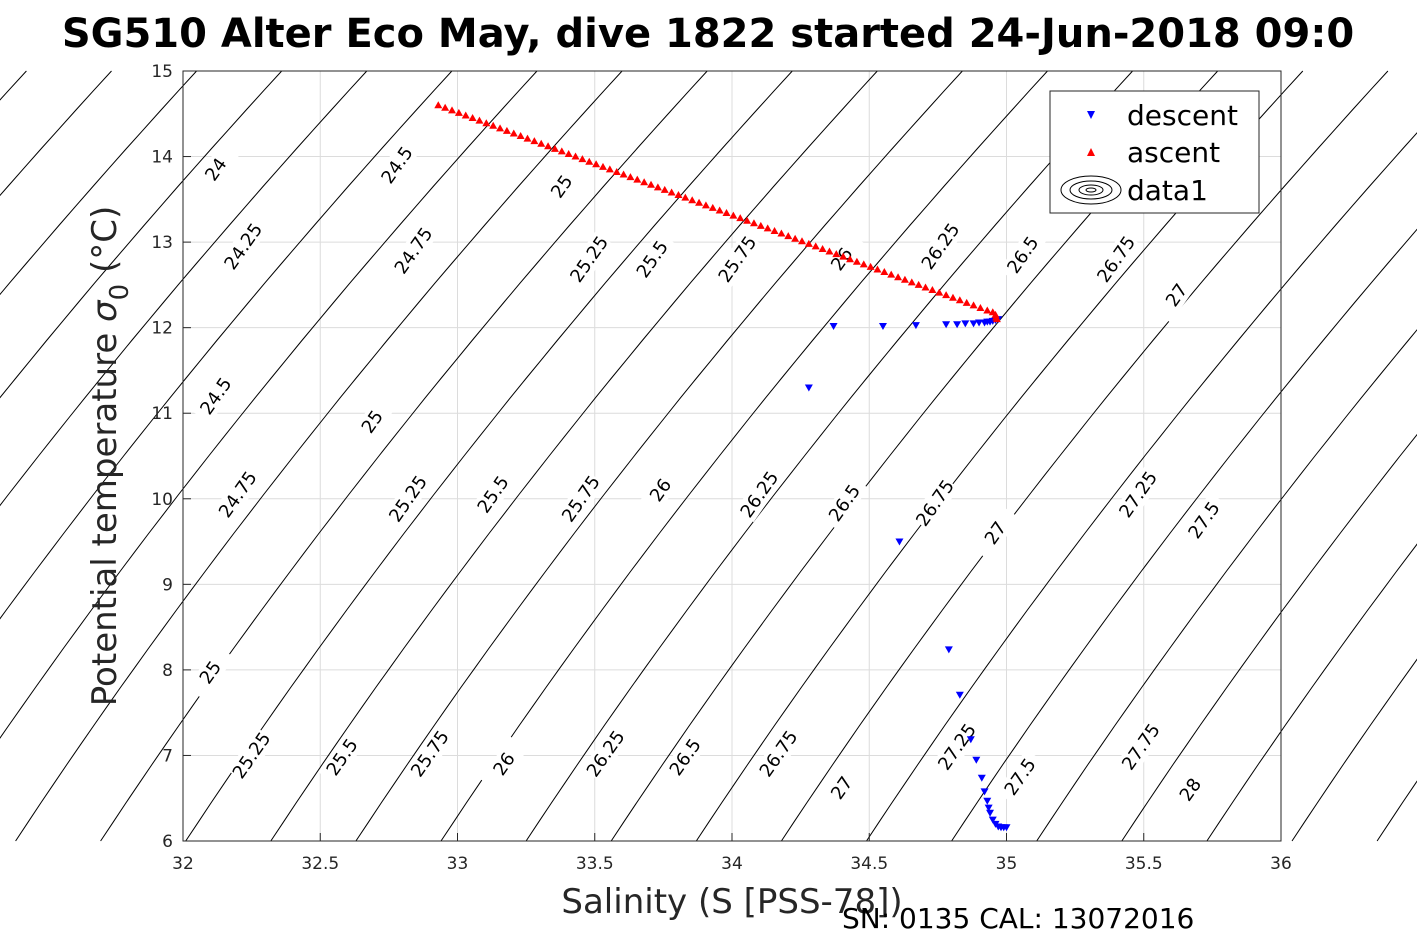 This screenshot has width=1417, height=945. What do you see at coordinates (907, 574) in the screenshot?
I see `descent-series` at bounding box center [907, 574].